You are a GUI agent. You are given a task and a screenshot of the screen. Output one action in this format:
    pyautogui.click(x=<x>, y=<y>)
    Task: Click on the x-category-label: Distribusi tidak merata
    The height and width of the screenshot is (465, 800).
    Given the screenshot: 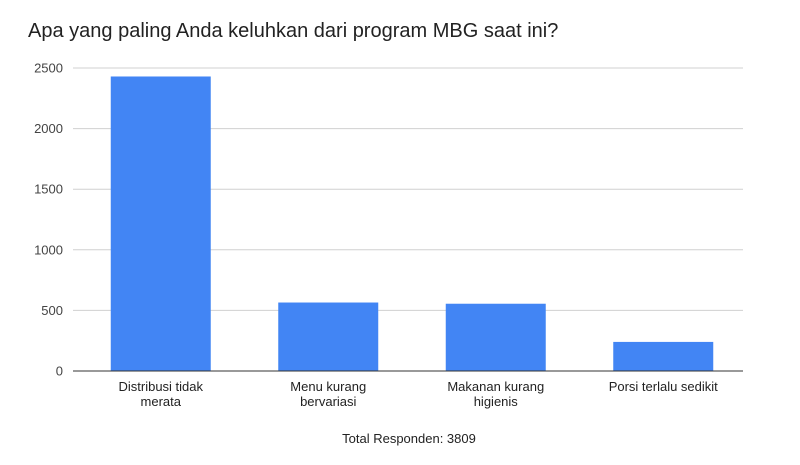 What is the action you would take?
    pyautogui.click(x=160, y=394)
    